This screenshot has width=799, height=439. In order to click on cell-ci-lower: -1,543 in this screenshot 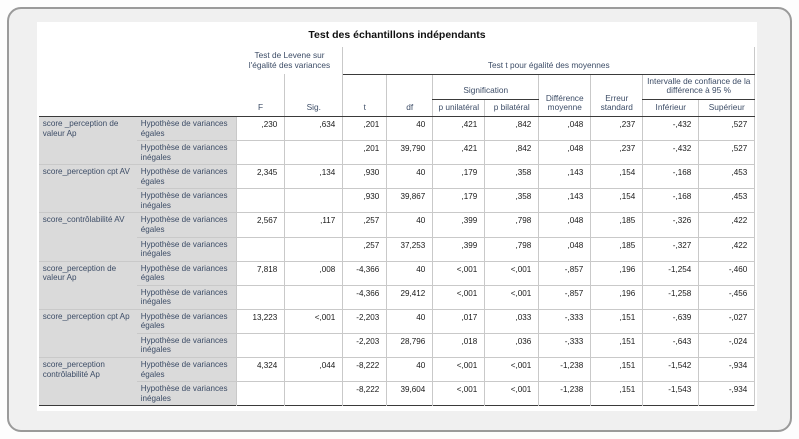, I will do `click(670, 393)`.